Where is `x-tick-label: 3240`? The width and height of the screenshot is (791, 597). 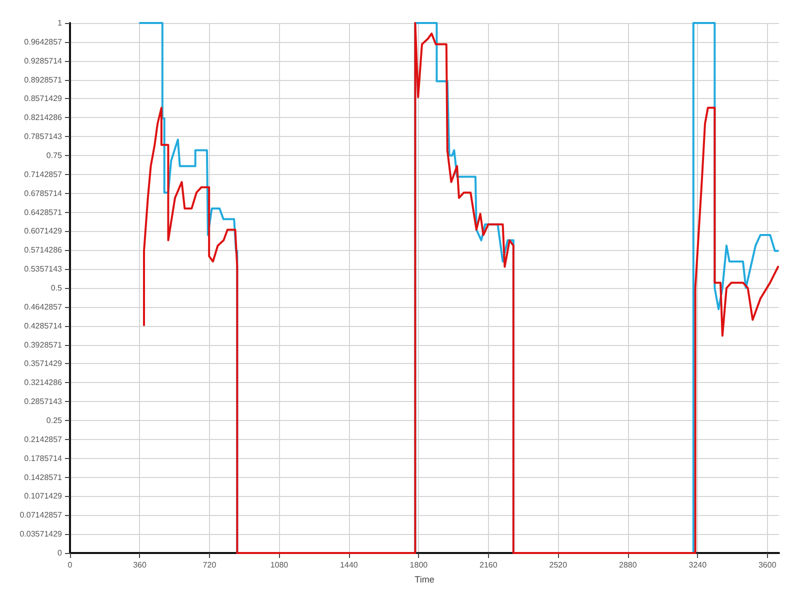 x-tick-label: 3240 is located at coordinates (698, 565).